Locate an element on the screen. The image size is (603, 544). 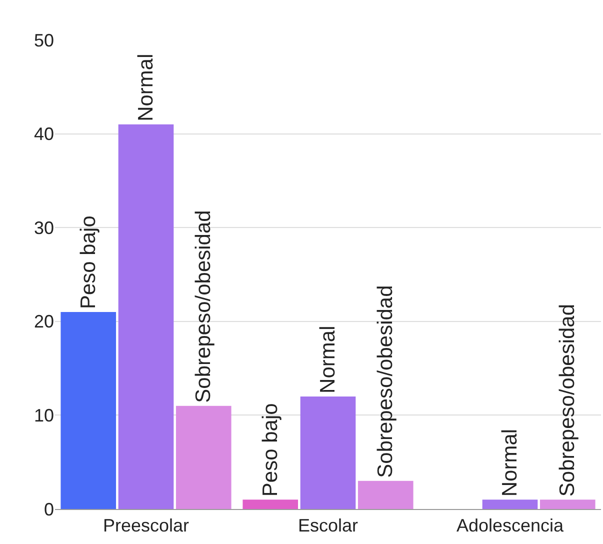
x-tick-label: Adolescencia is located at coordinates (510, 526).